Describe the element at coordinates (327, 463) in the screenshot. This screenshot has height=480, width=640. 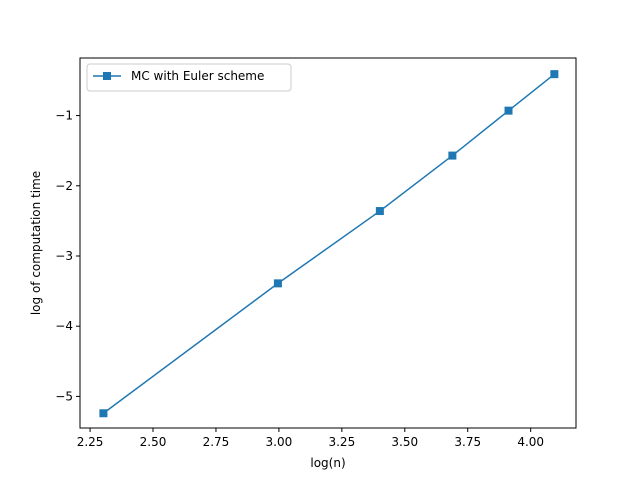
I see `x-axis-label: log(n)` at that location.